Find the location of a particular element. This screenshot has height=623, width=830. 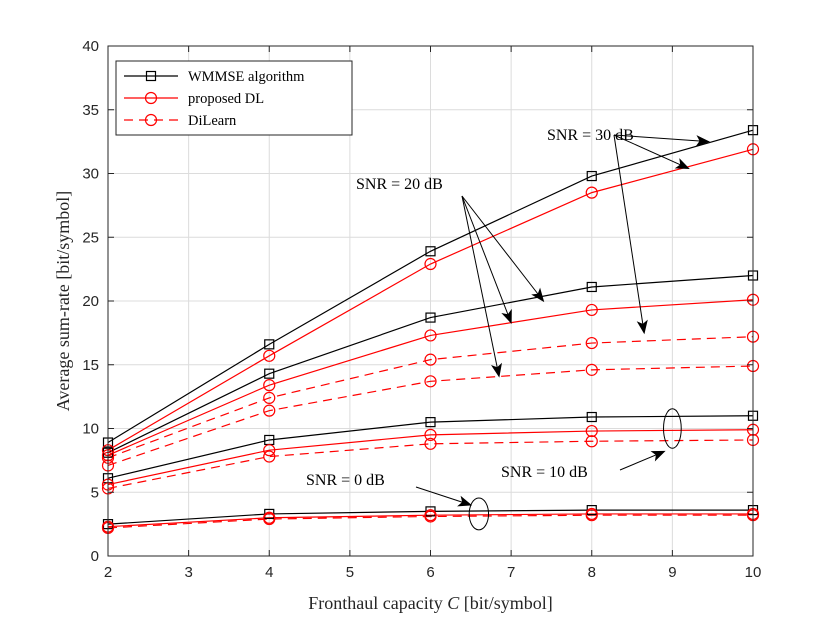

x-tick-label: 6 is located at coordinates (430, 572).